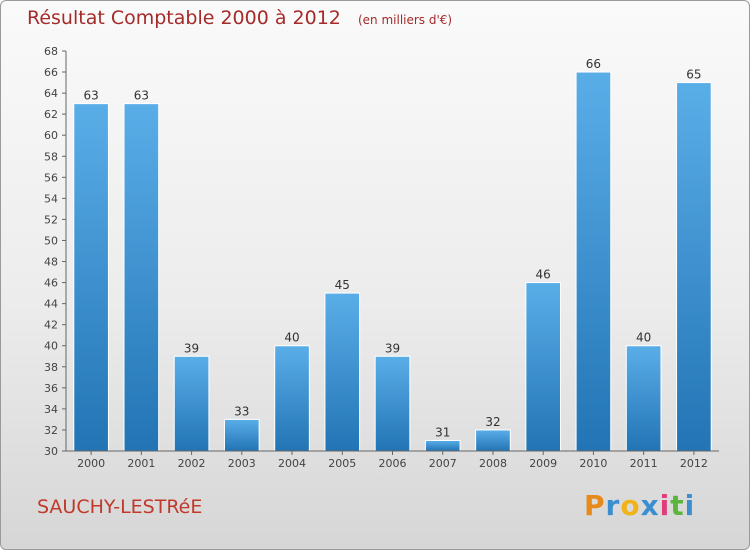  What do you see at coordinates (492, 422) in the screenshot?
I see `bar-value-label: 32` at bounding box center [492, 422].